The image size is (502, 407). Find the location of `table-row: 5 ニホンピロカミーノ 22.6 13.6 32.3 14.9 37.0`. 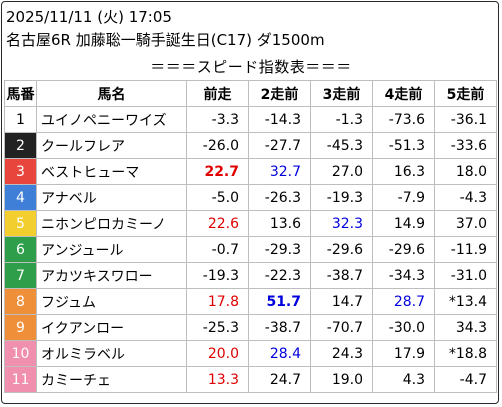

table-row: 5 ニホンピロカミーノ 22.6 13.6 32.3 14.9 37.0 is located at coordinates (250, 223).